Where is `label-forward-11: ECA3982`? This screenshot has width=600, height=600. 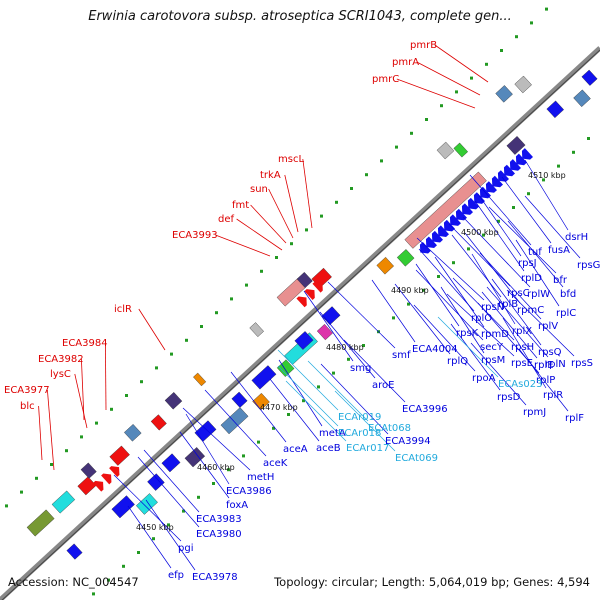
label-forward-11: ECA3982 is located at coordinates (61, 359).